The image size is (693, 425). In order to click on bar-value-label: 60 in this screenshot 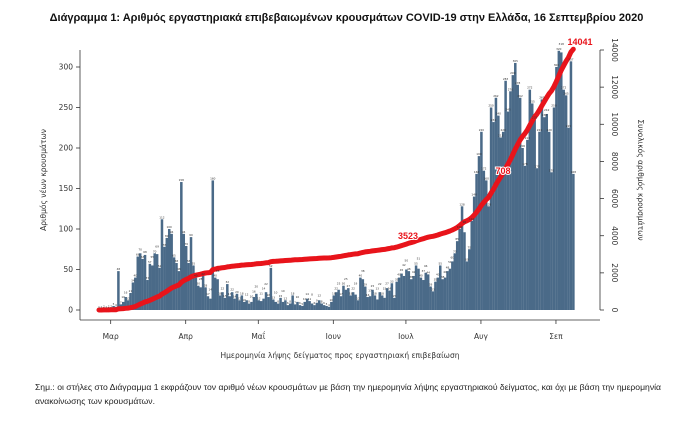, I will do `click(453, 258)`.